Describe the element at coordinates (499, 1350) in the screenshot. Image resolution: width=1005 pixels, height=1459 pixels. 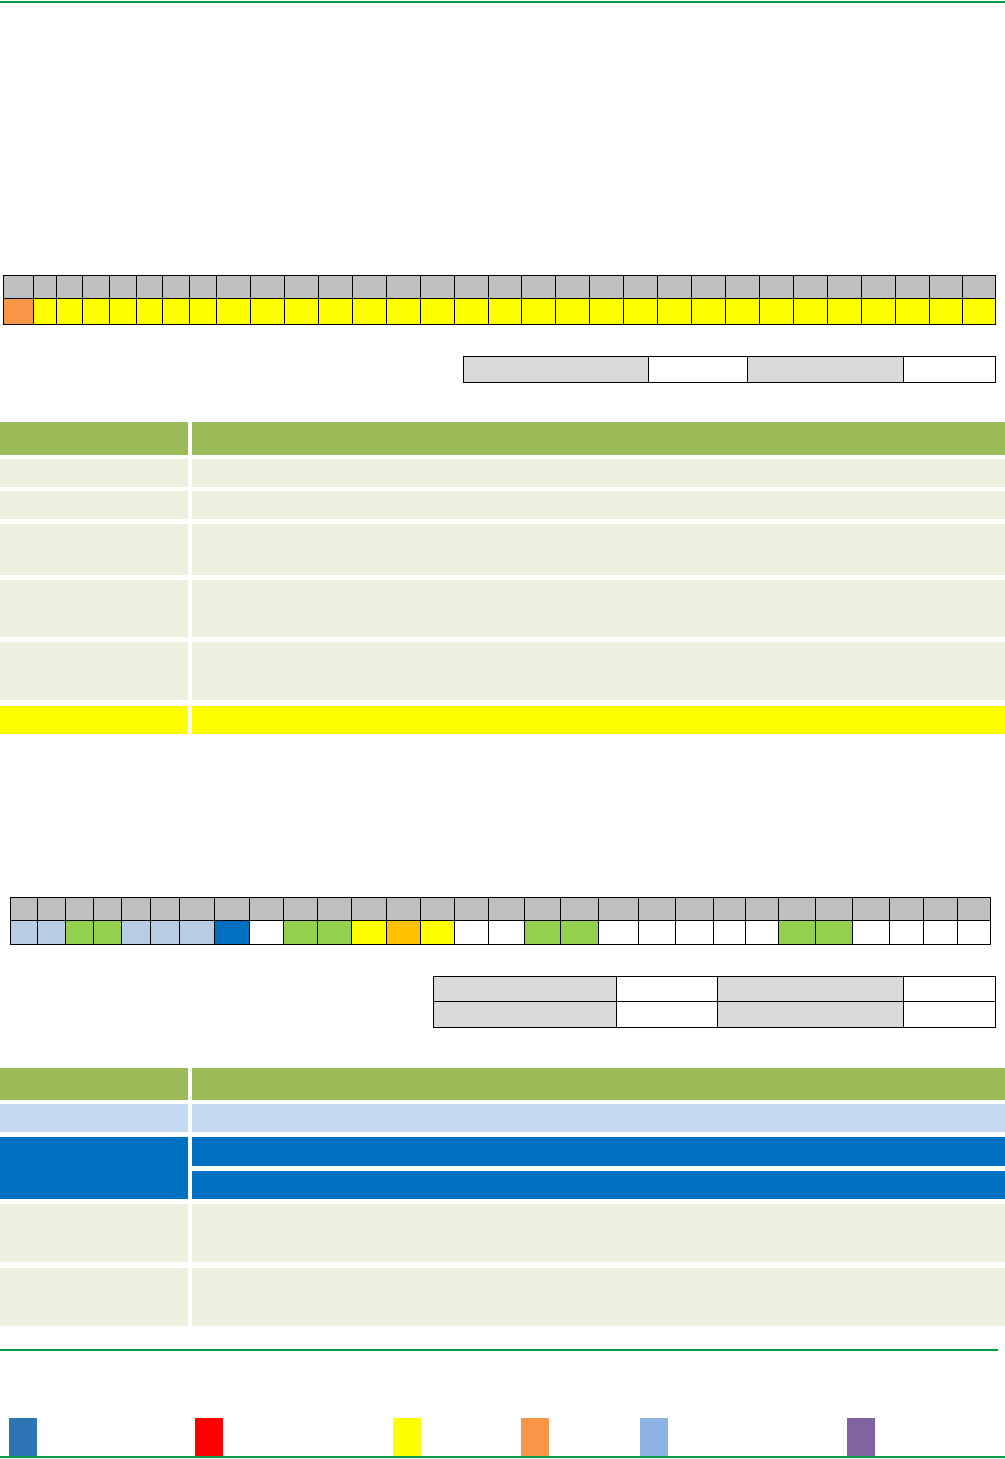
I see `divider-rule` at that location.